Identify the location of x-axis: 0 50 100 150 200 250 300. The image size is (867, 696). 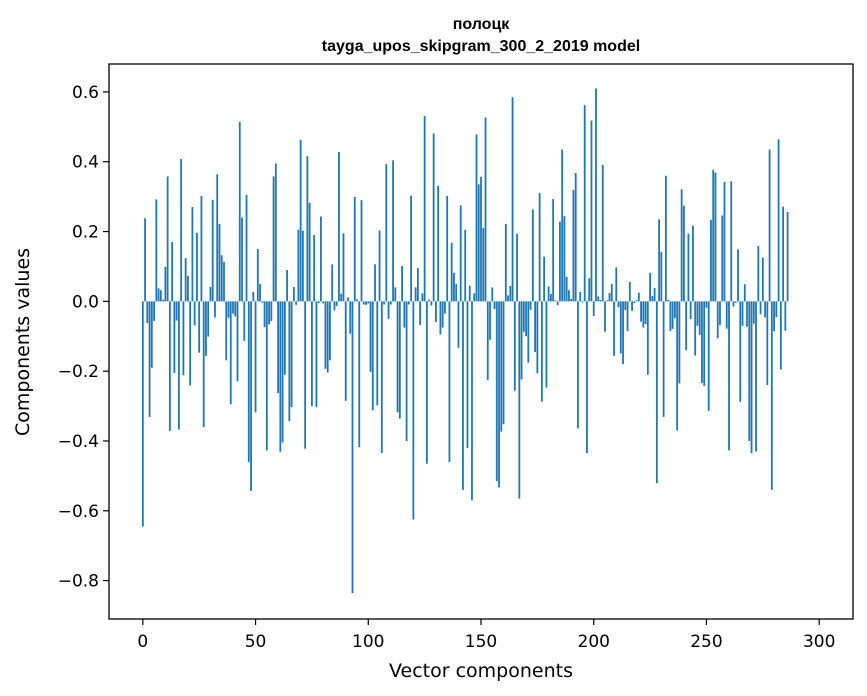
(486, 635).